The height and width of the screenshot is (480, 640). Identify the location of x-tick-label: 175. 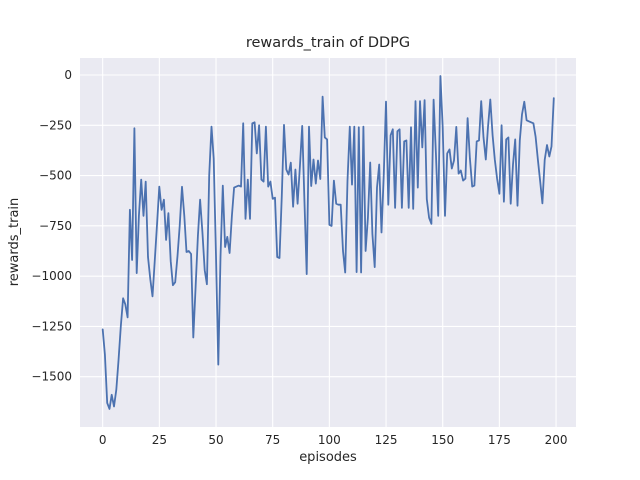
(499, 440).